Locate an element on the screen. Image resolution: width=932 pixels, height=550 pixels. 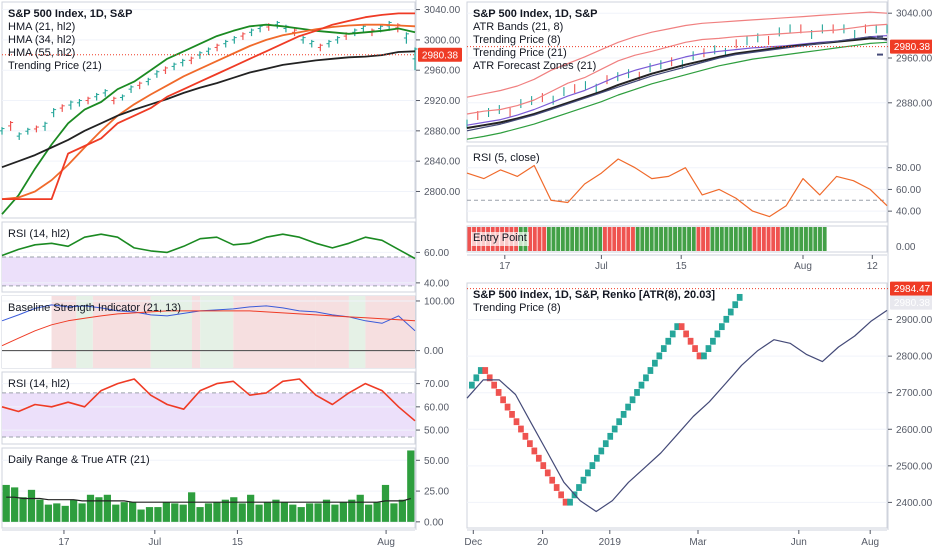
main-price-tag: 2980.38 is located at coordinates (440, 54).